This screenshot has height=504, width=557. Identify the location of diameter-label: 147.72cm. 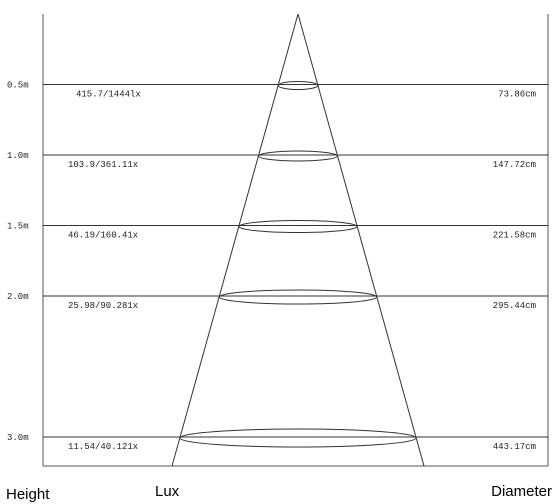
(514, 165).